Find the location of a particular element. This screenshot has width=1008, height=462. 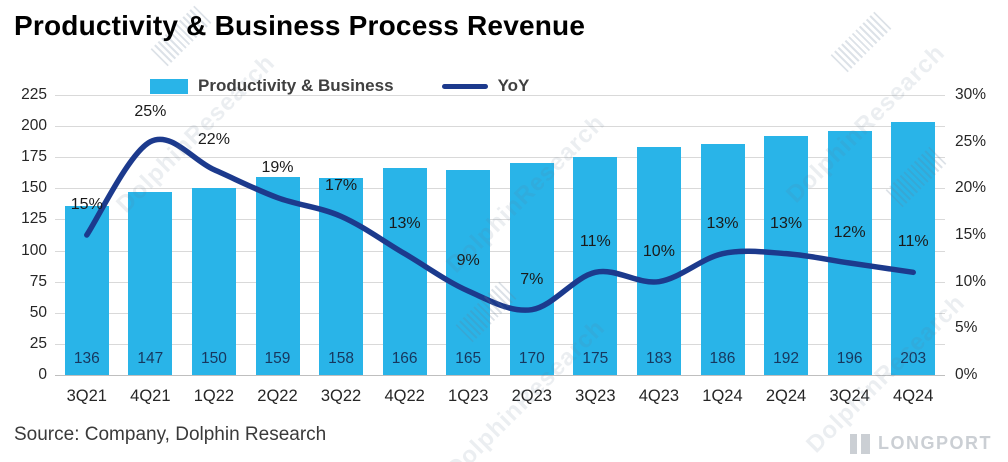

y-tick-label-right: 25% is located at coordinates (971, 141).